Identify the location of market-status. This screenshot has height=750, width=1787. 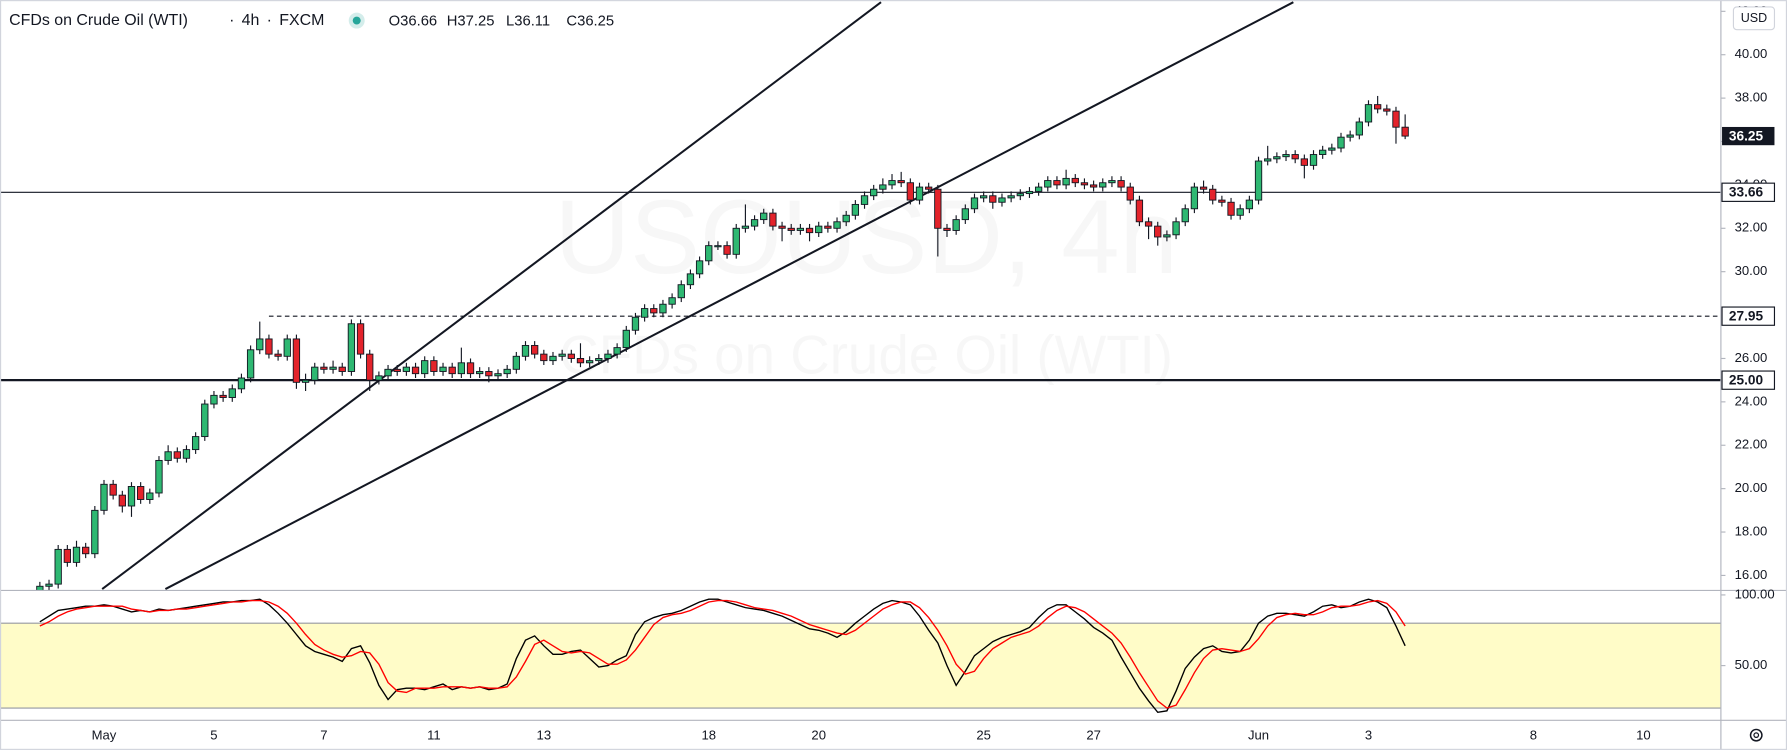
(356, 20).